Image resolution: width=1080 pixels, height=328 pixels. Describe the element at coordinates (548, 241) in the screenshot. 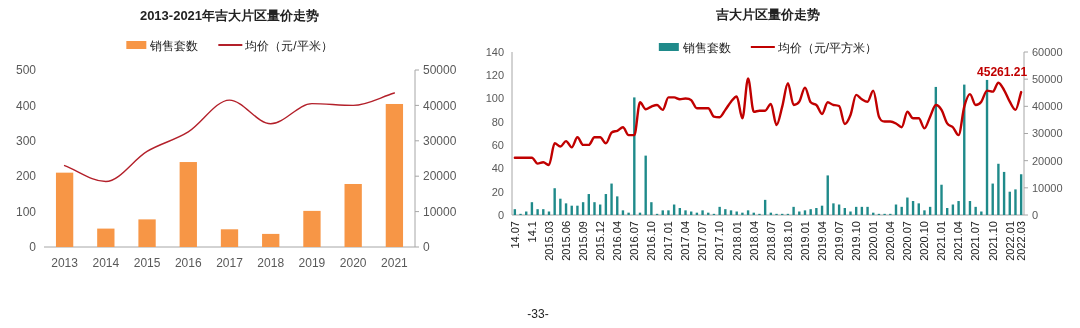

I see `x-tick-label: 2015.03` at that location.